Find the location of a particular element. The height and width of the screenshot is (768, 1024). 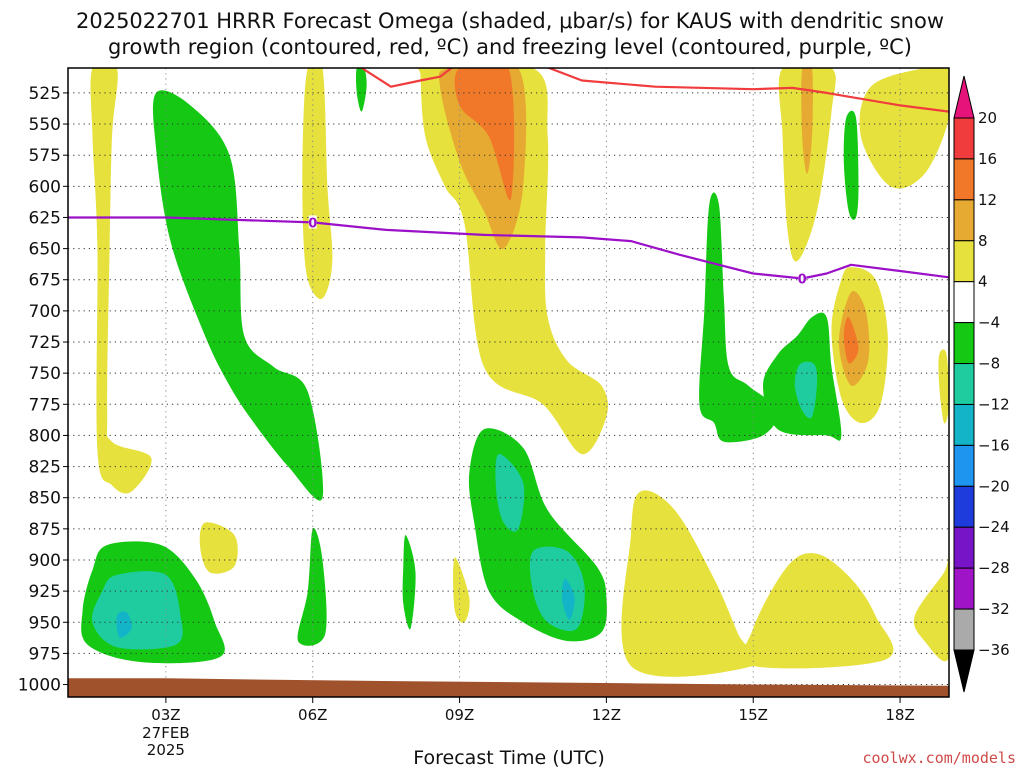

y-tick-label: 550 is located at coordinates (45, 125).